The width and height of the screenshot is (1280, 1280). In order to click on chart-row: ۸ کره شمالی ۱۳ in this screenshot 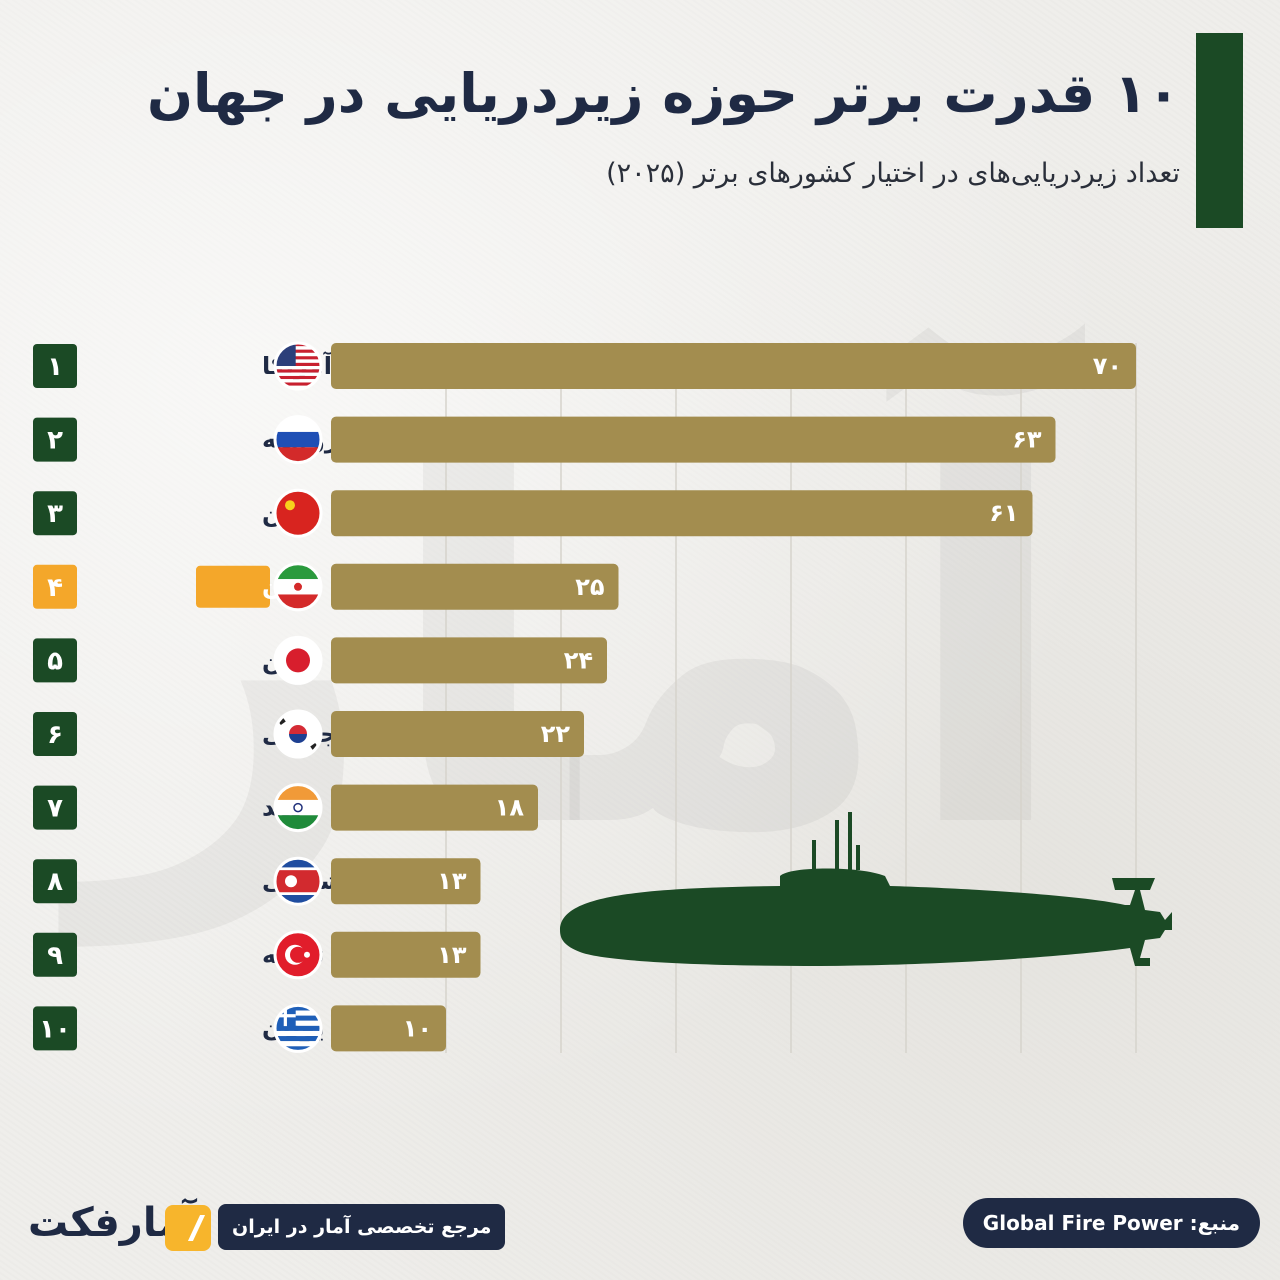, I will do `click(257, 881)`.